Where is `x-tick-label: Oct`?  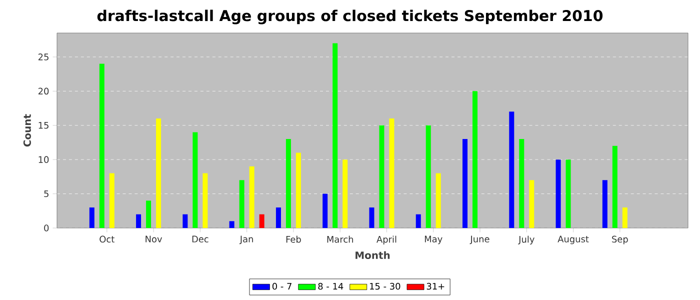
x-tick-label: Oct is located at coordinates (107, 239).